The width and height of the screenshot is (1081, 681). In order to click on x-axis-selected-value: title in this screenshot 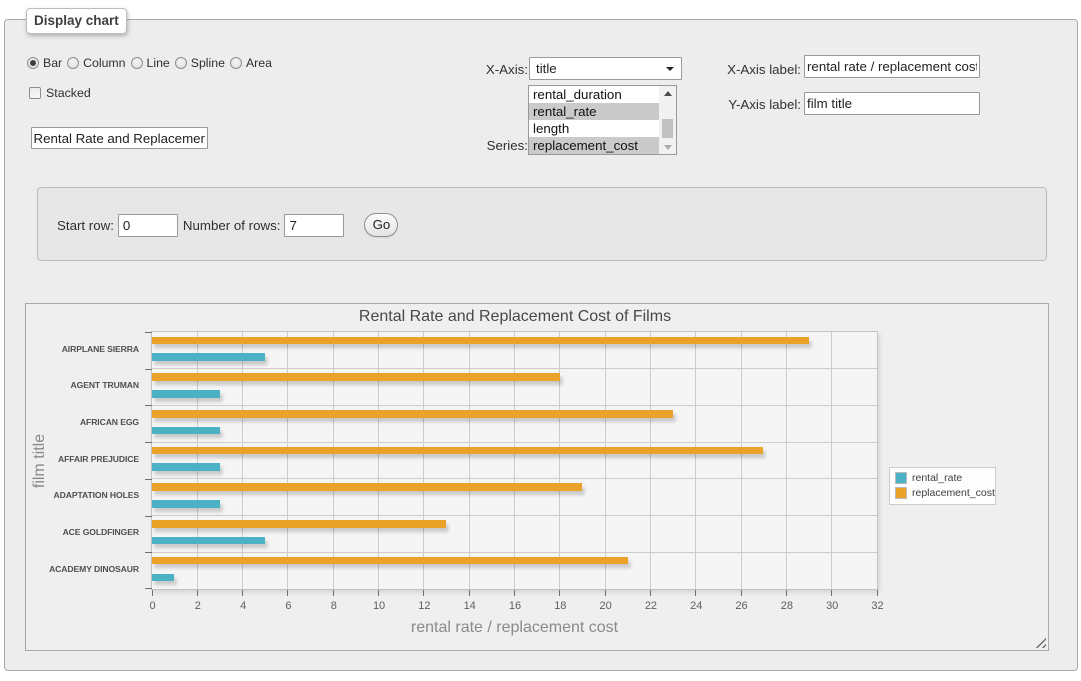, I will do `click(546, 68)`.